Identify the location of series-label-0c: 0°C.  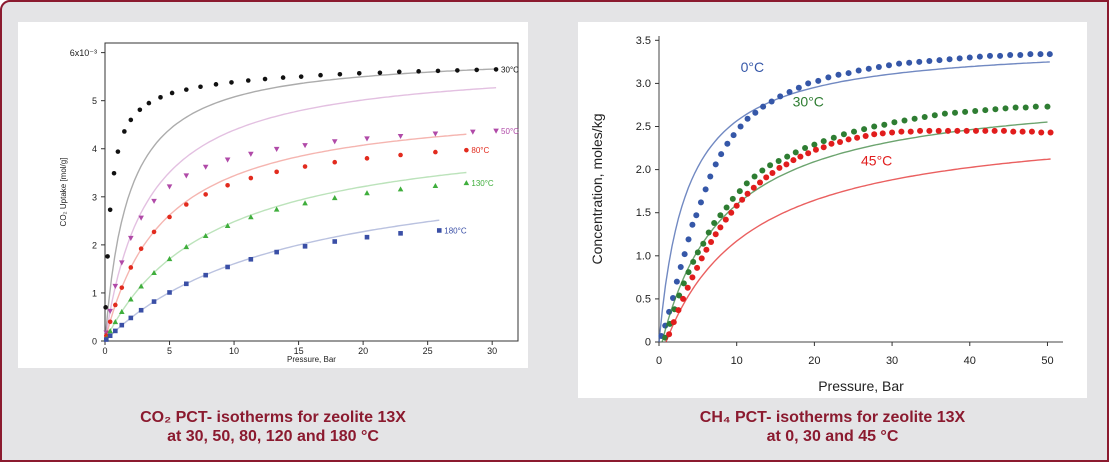
(753, 67).